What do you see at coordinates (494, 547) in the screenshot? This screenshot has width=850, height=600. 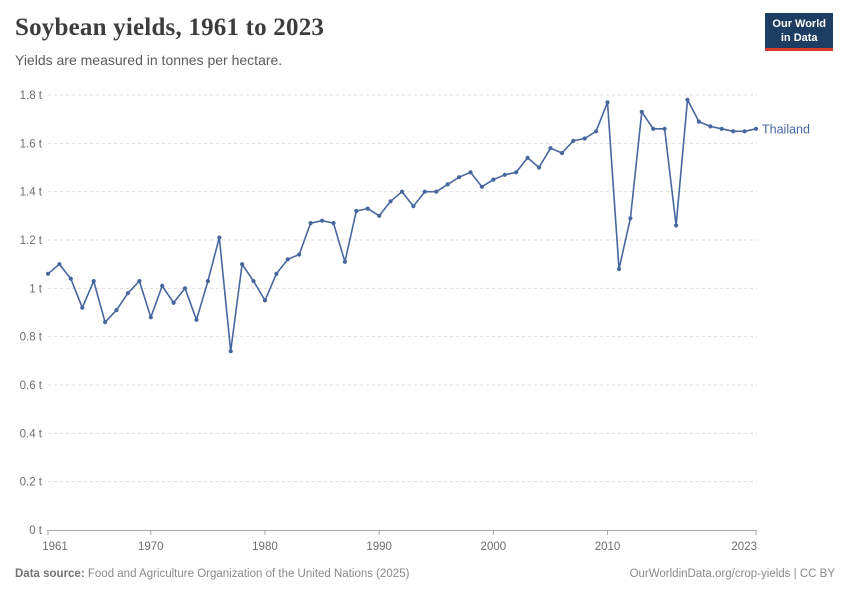 I see `x-axis-tick-label: 2000` at bounding box center [494, 547].